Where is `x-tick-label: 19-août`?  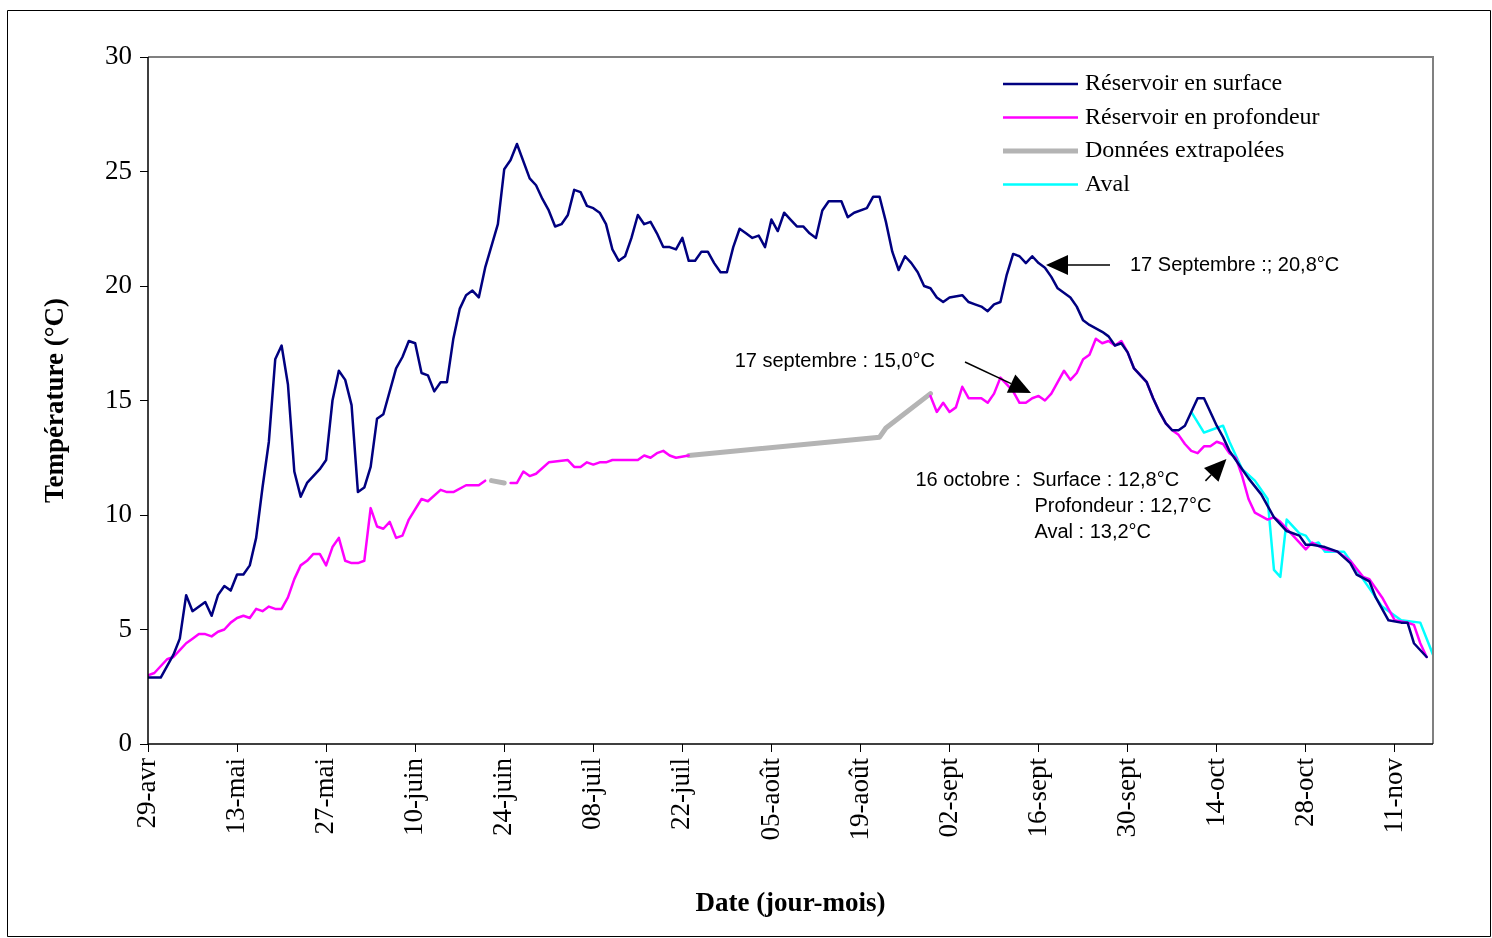 x-tick-label: 19-août is located at coordinates (858, 799).